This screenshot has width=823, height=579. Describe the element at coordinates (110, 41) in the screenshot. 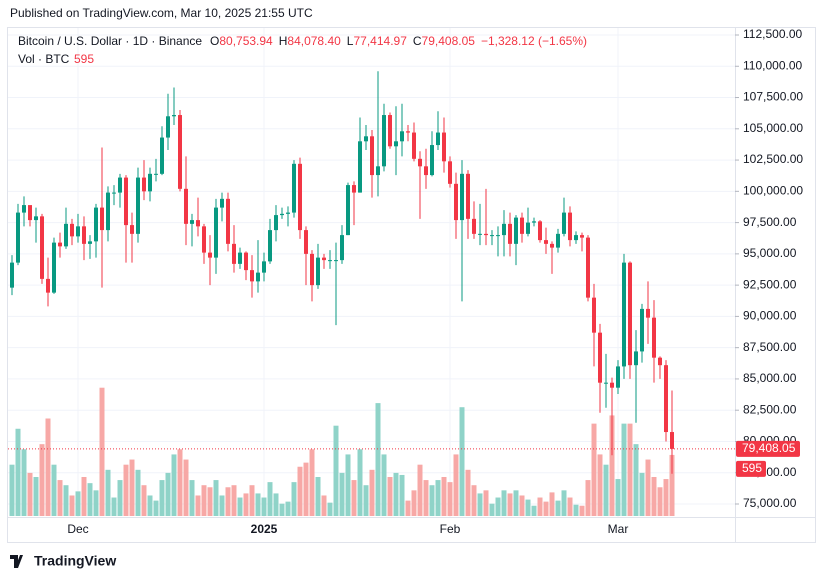

I see `symbol-title: Bitcoin / U.S. Dollar · 1D · Binance` at that location.